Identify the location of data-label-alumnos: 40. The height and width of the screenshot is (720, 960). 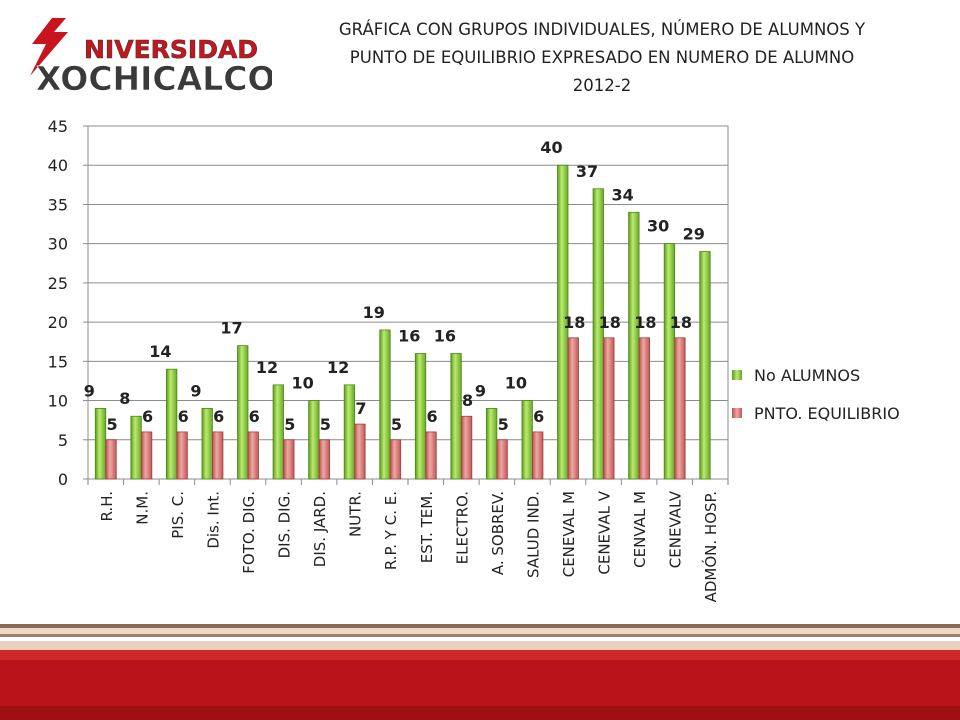
(551, 147).